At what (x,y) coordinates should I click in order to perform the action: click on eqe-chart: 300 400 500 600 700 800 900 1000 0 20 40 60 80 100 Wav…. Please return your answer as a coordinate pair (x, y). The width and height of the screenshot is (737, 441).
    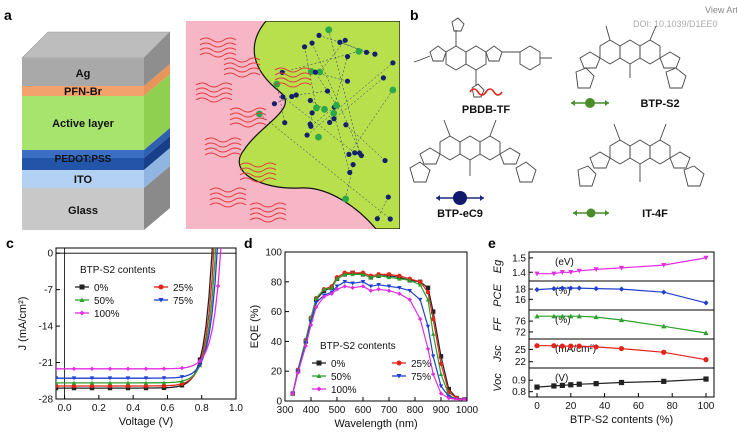
    Looking at the image, I should click on (364, 339).